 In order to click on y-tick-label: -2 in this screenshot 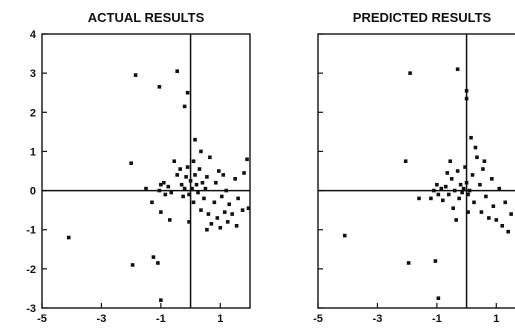, I will do `click(31, 270)`.